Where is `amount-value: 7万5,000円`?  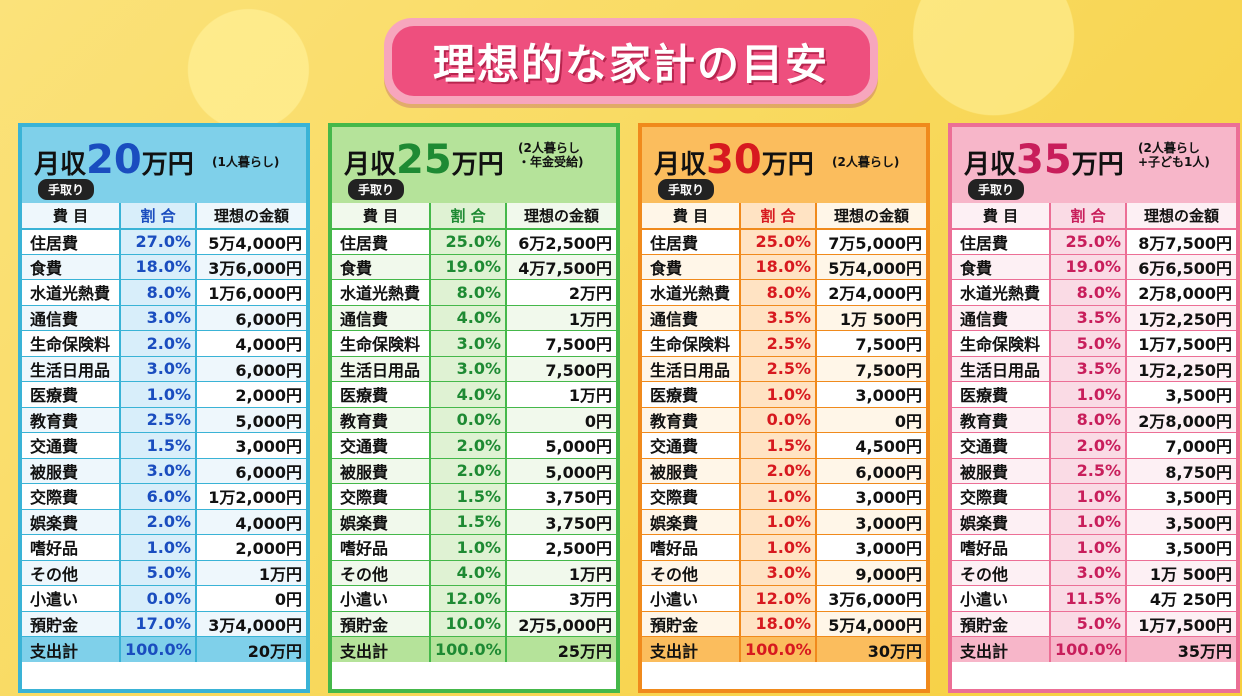 amount-value: 7万5,000円 is located at coordinates (871, 241).